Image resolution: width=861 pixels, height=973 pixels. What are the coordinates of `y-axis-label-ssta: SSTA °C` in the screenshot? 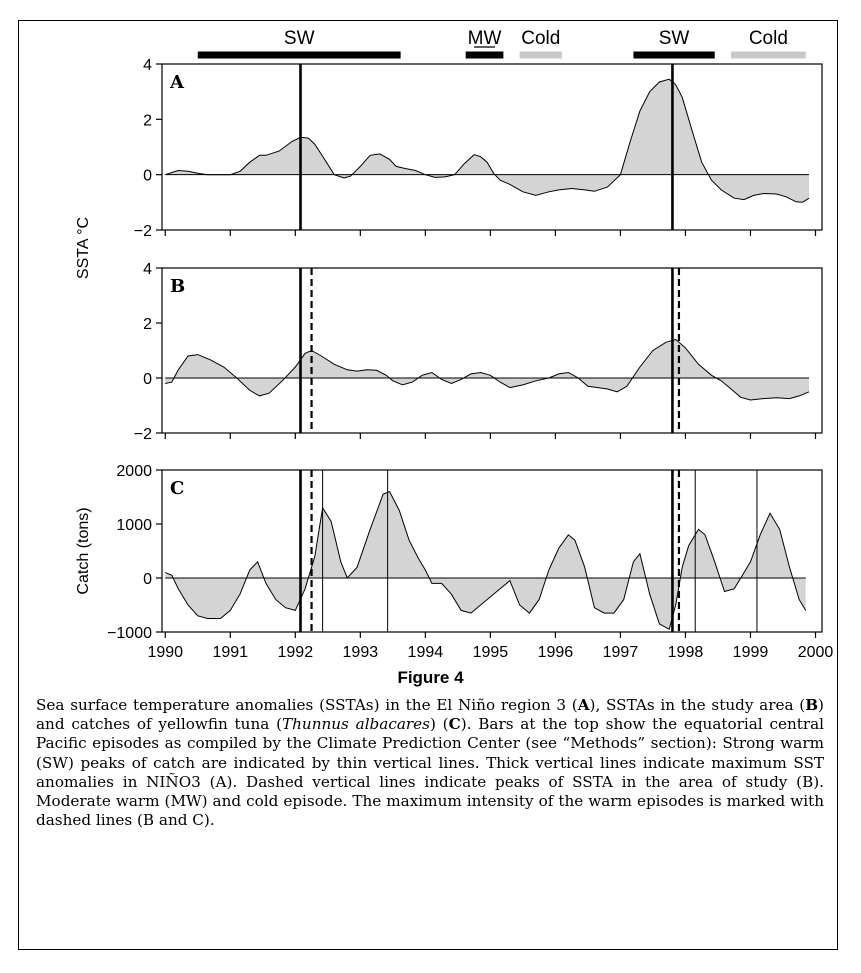 It's located at (83, 248).